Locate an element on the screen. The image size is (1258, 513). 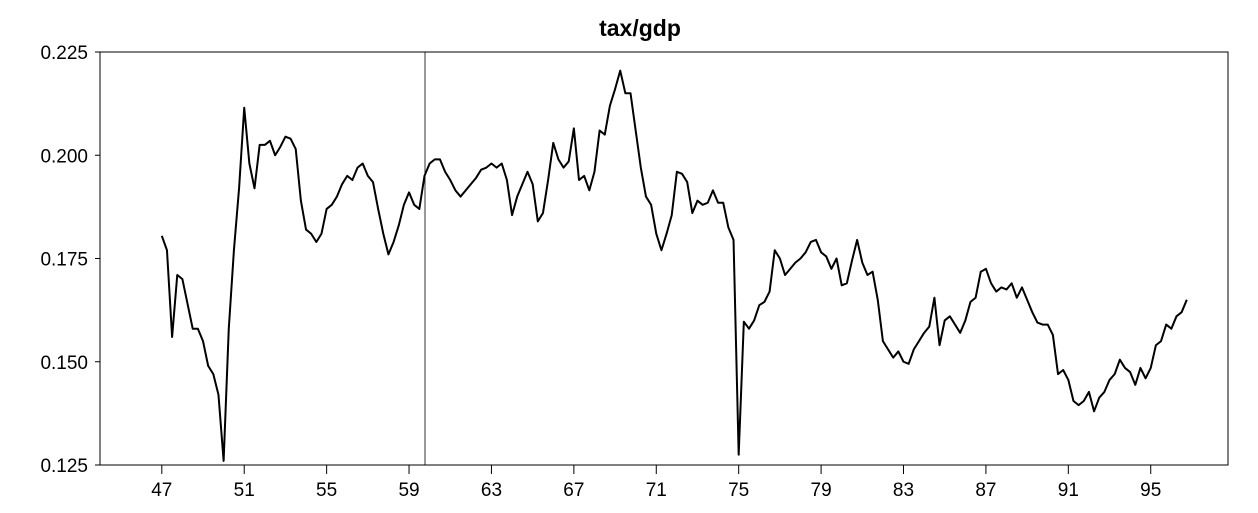
x-tick-label: 91 is located at coordinates (1068, 490).